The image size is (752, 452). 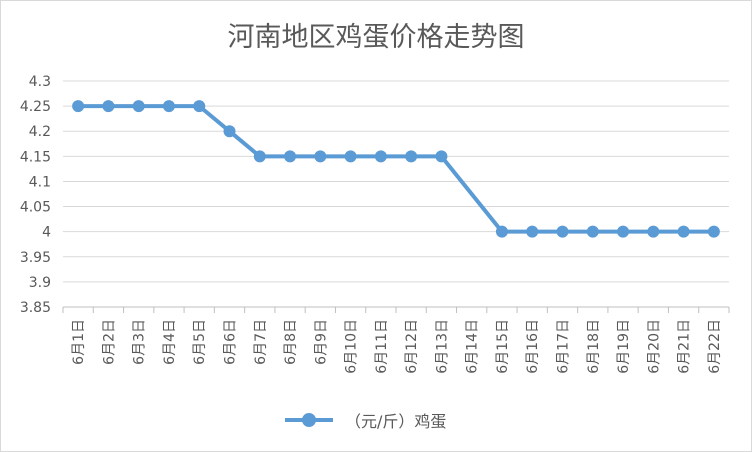 What do you see at coordinates (564, 346) in the screenshot?
I see `x-tick-label: 6月17日` at bounding box center [564, 346].